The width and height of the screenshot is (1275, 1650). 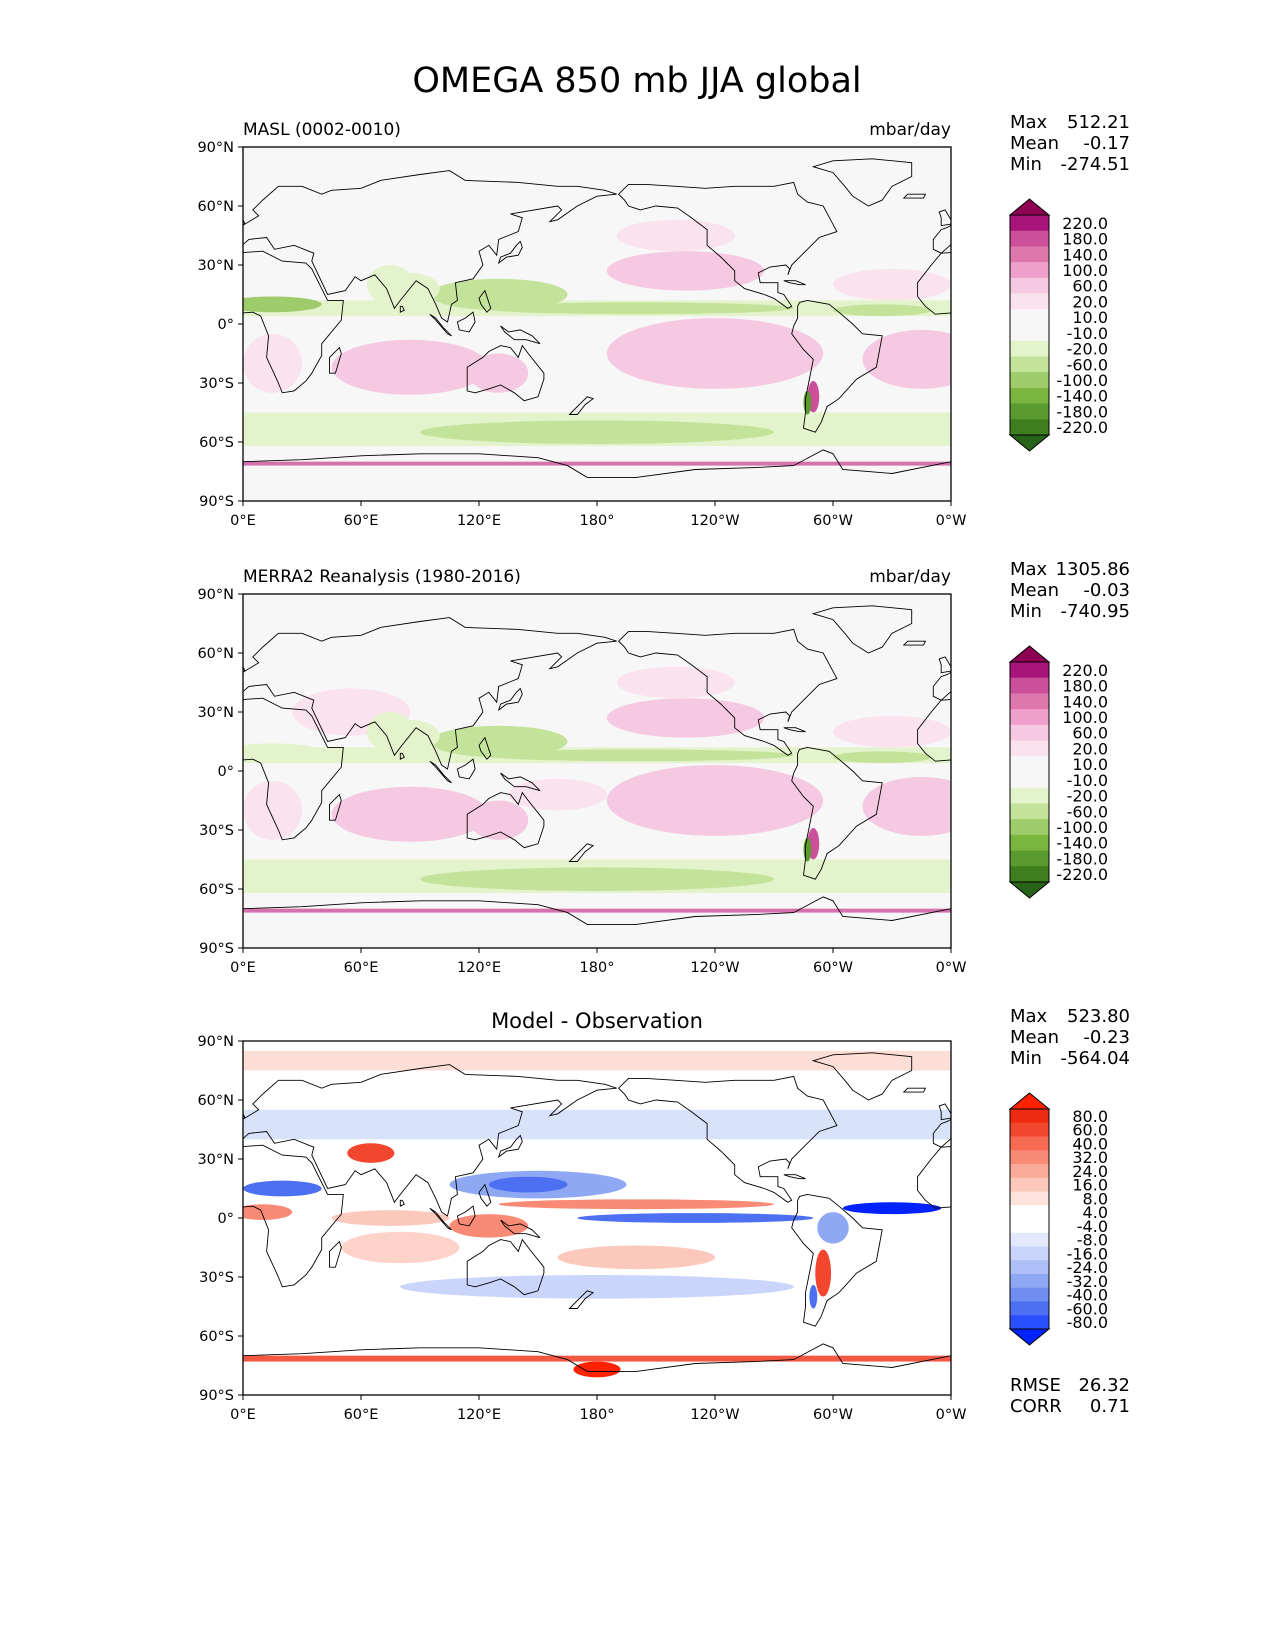 I want to click on colorbar-level-label: -8.0, so click(x=1092, y=1240).